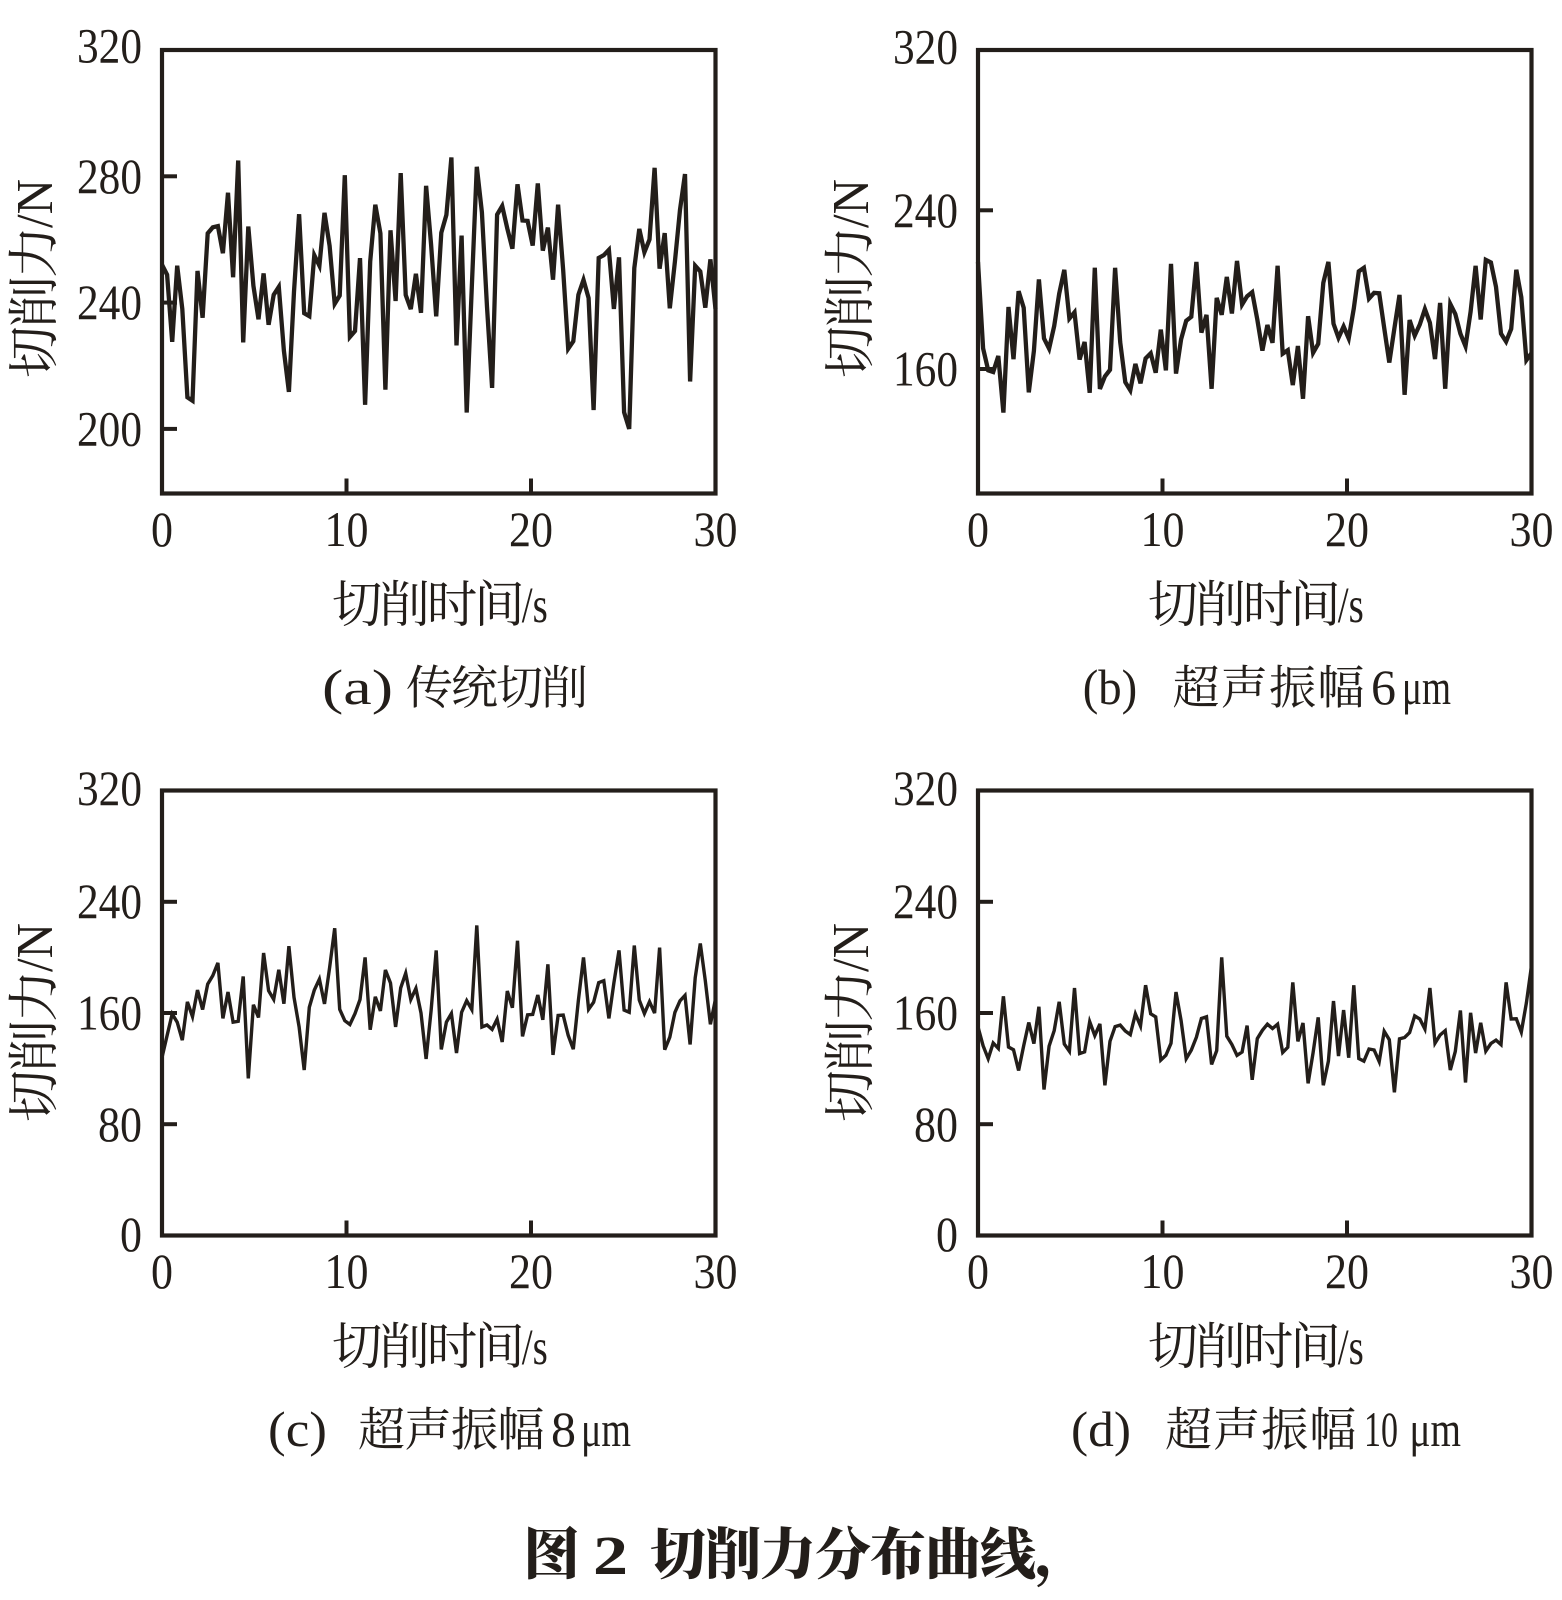  Describe the element at coordinates (109, 428) in the screenshot. I see `svg-text: 200` at that location.